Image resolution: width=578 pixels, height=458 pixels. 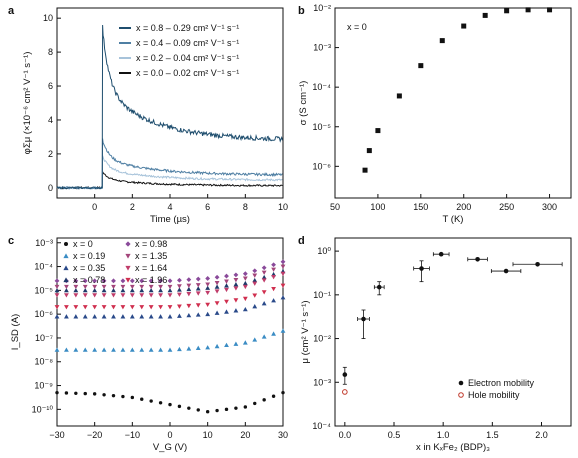 What do you see at coordinates (44, 338) in the screenshot?
I see `panel-c-ytick-label: 10⁻⁷` at bounding box center [44, 338].